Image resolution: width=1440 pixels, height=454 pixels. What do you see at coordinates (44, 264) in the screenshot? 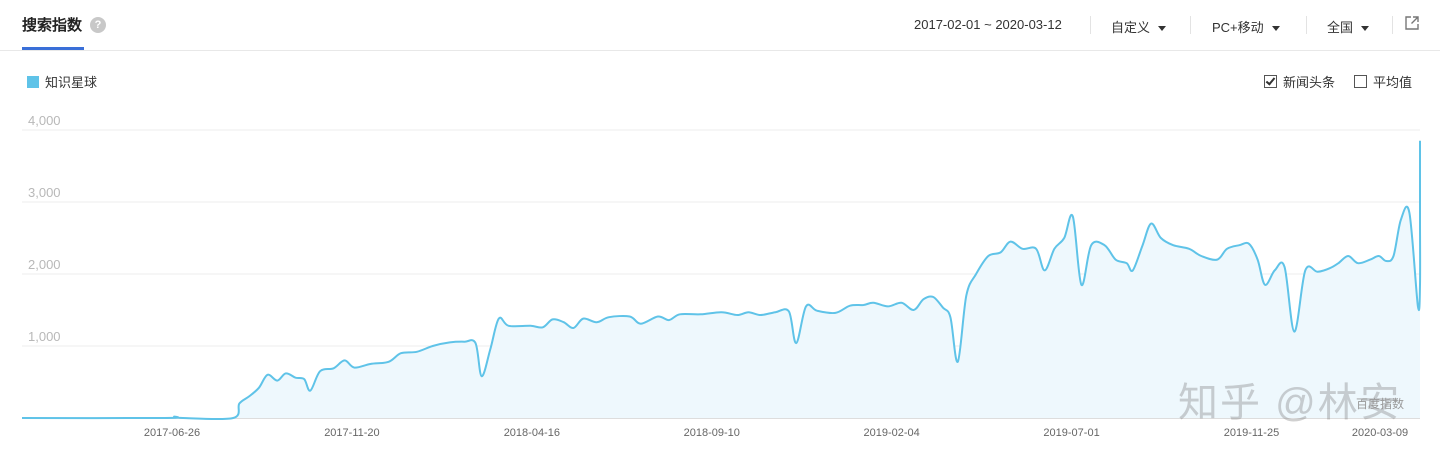
I see `y-tick-label: 2,000` at bounding box center [44, 264].